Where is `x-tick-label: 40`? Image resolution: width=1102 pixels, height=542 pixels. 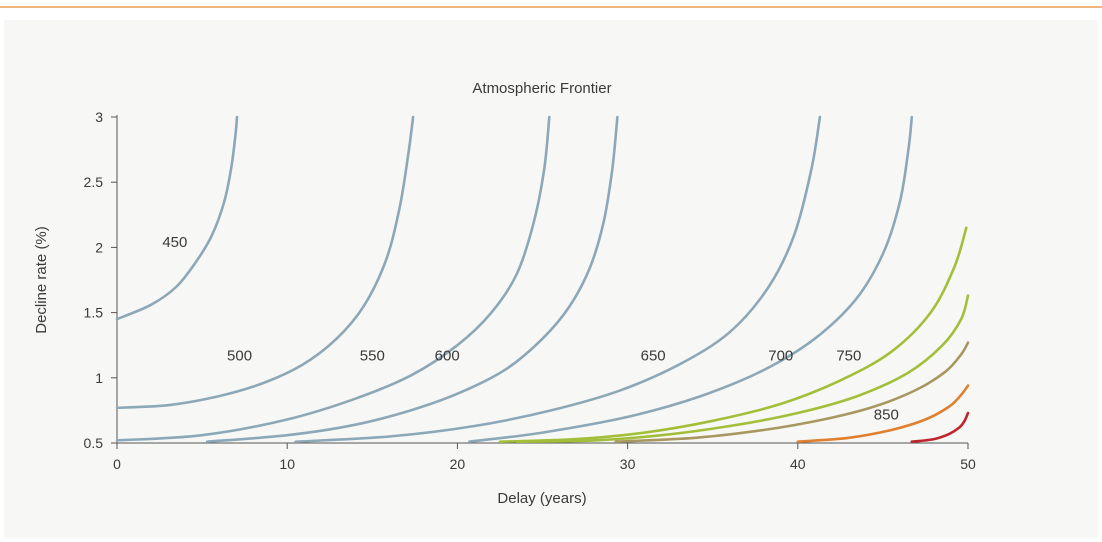 x-tick-label: 40 is located at coordinates (798, 464).